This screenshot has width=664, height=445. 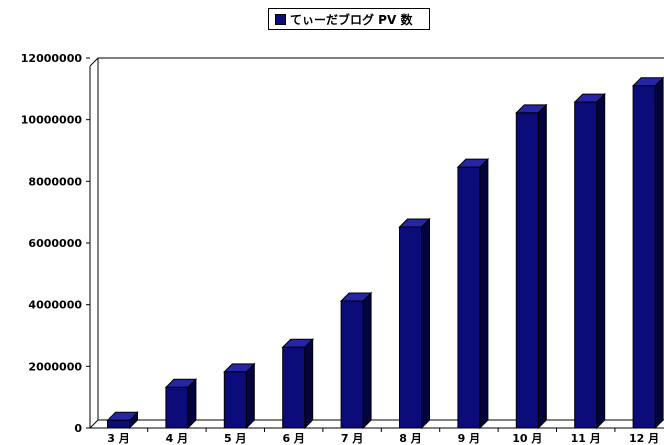 What do you see at coordinates (55, 305) in the screenshot?
I see `y-tick-label: 4000000` at bounding box center [55, 305].